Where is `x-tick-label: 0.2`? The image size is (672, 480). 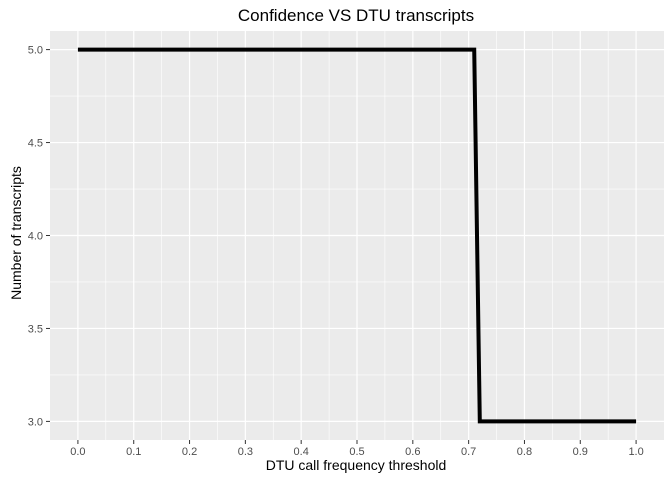 x-tick-label: 0.2 is located at coordinates (189, 452).